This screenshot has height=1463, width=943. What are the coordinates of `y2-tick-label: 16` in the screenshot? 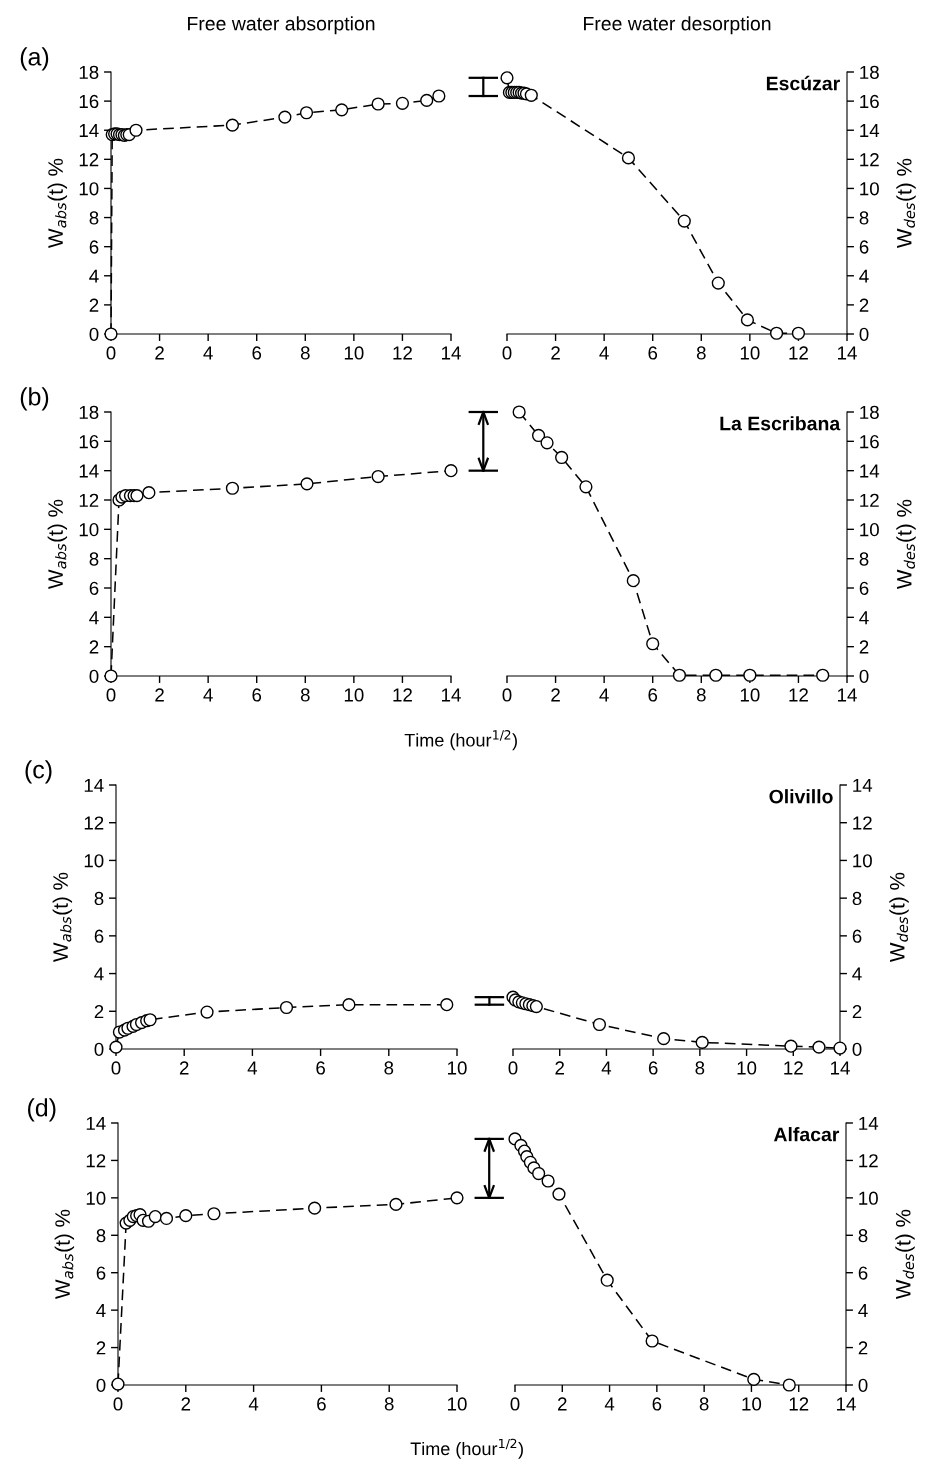 It's located at (869, 101).